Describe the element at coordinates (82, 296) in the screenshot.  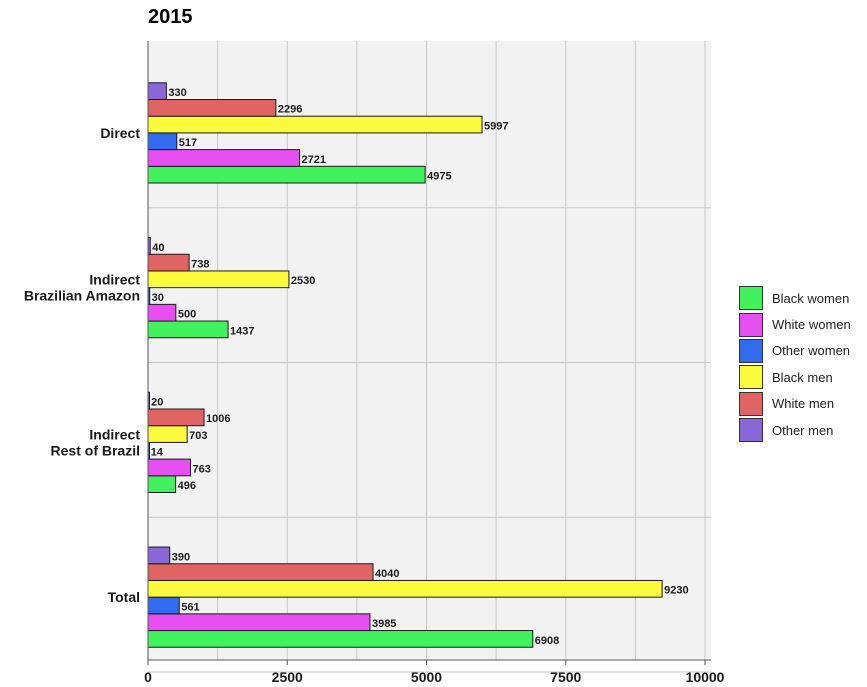
I see `category-label: Brazilian Amazon` at that location.